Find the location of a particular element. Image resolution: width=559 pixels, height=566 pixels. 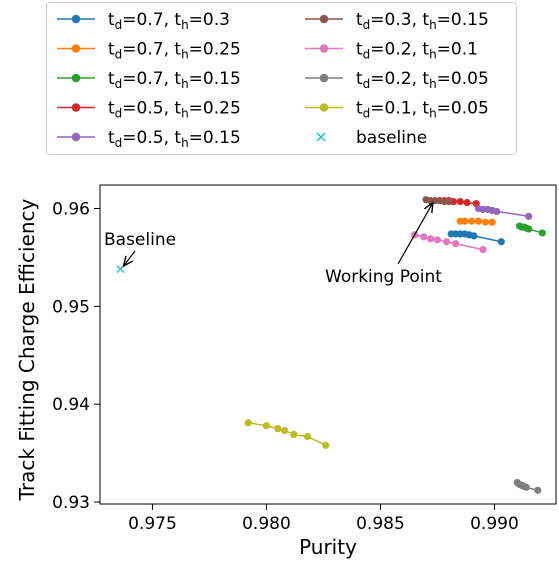

y-axis-label: Track Fitting Charge Efficiency is located at coordinates (27, 349).